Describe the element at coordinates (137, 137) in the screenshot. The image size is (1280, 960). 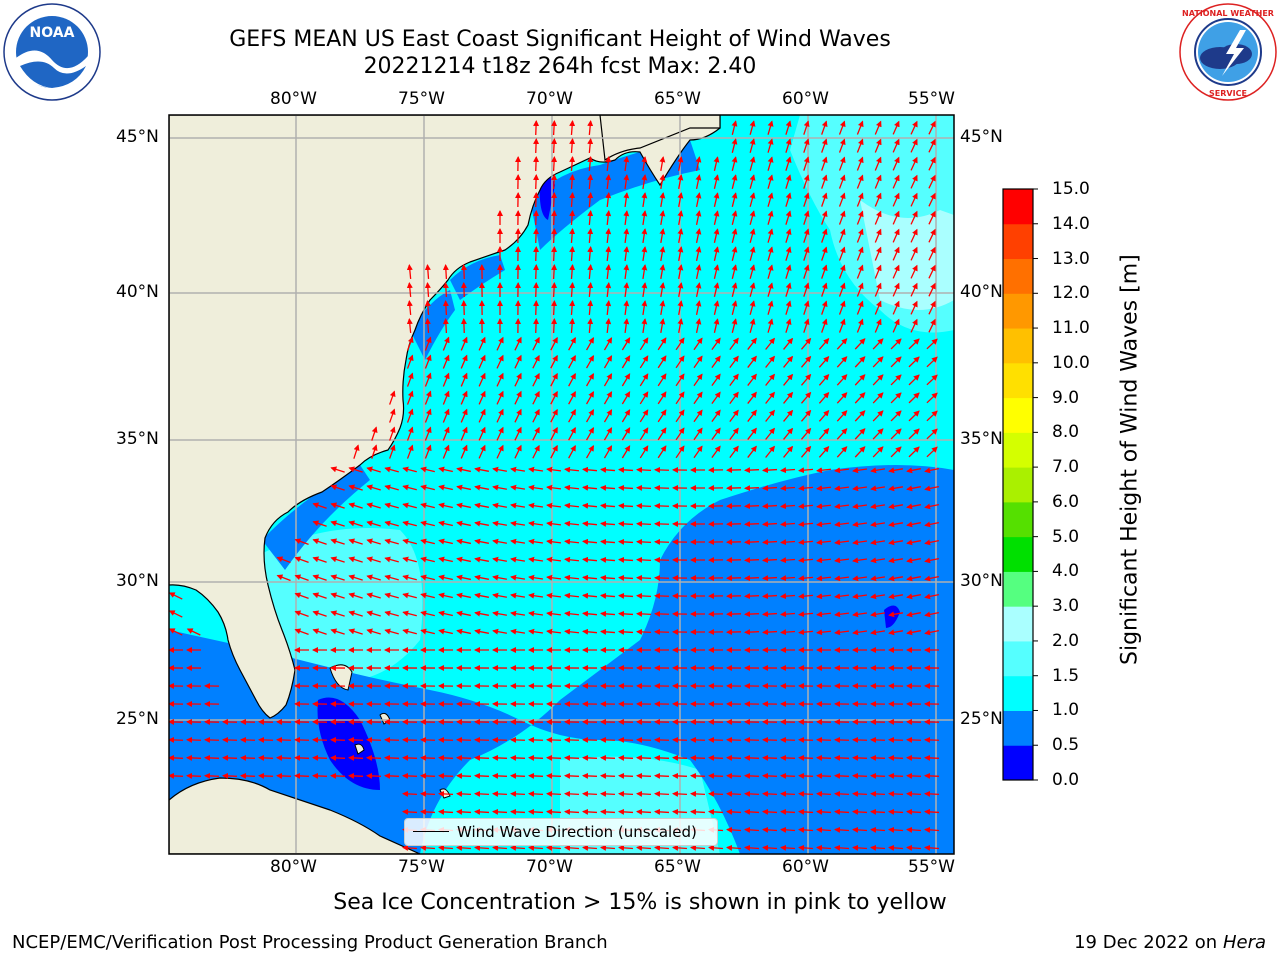
I see `lat-label-left-45n: 45°N` at that location.